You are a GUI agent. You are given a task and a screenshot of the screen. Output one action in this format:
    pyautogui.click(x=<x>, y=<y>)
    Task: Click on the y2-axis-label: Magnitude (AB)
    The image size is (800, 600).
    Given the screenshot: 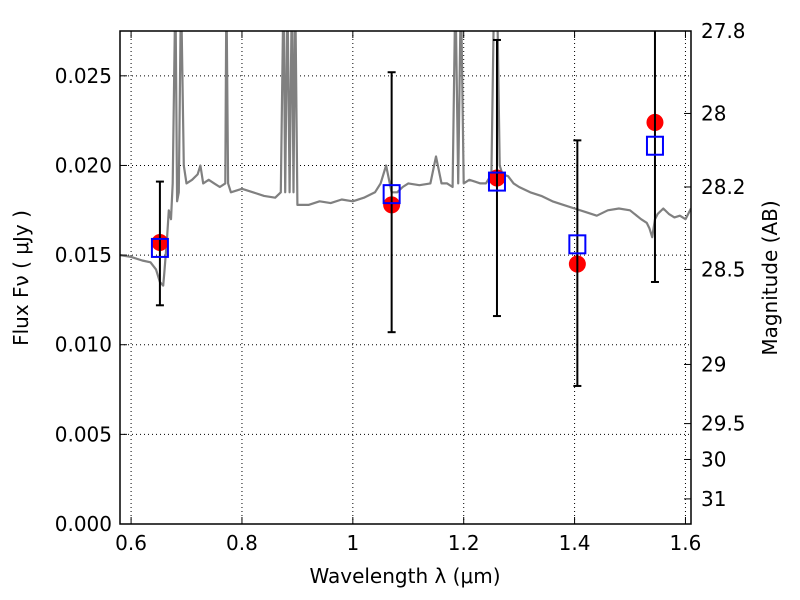 What is the action you would take?
    pyautogui.click(x=770, y=277)
    